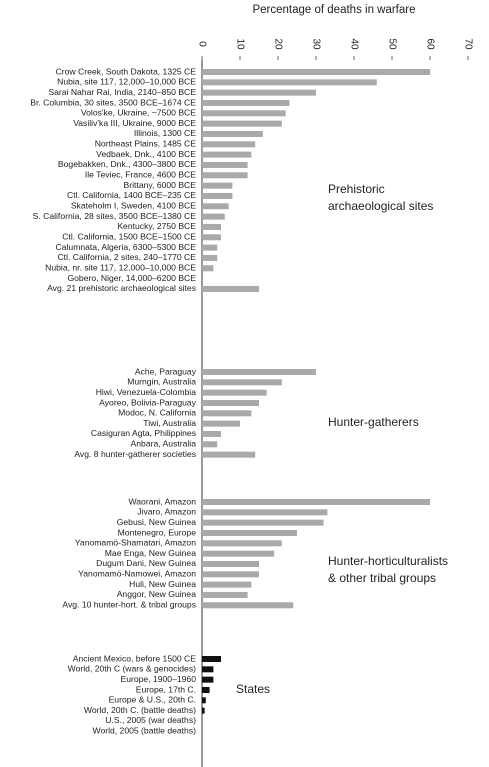  I want to click on y-tick-label: Ctl. California, 2 sites, 240–1770 CE, so click(126, 257).